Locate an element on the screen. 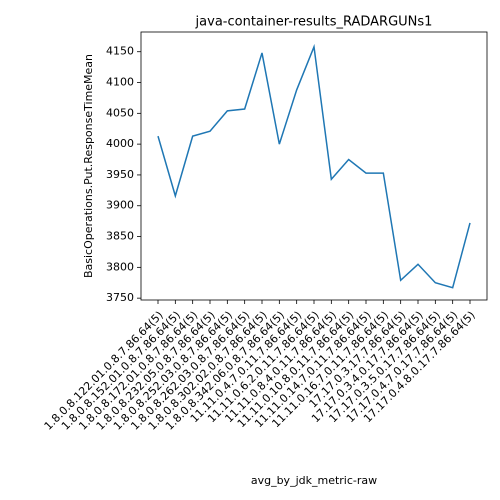  y-tick-label: 3950 is located at coordinates (120, 174).